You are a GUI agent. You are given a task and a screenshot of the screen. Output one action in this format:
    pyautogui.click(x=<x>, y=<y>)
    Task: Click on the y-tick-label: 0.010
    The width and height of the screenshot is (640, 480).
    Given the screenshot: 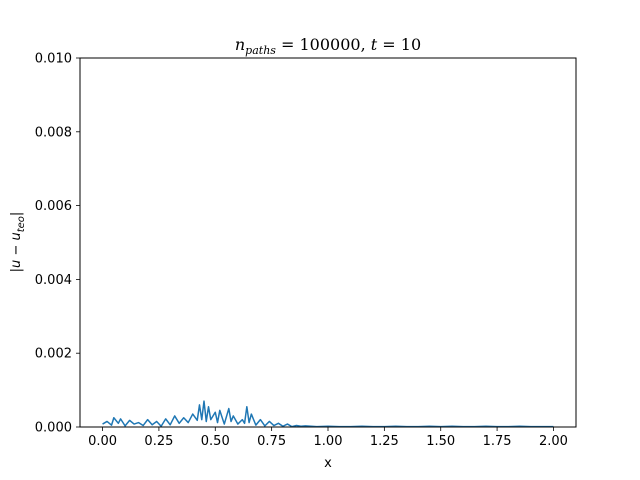 What is the action you would take?
    pyautogui.click(x=53, y=59)
    